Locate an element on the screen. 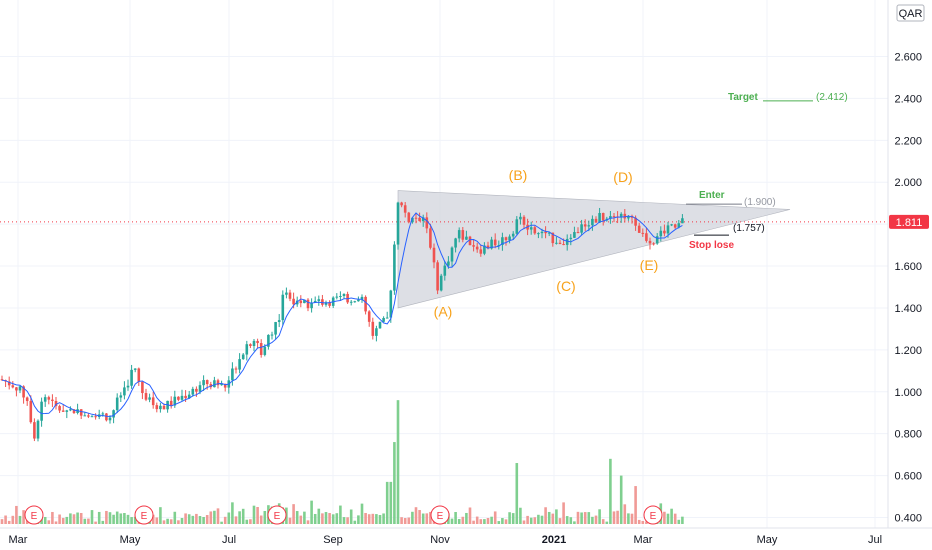 This screenshot has height=550, width=932. time-axis: Mar May Jul Sep Nov 2021 Mar May Jul is located at coordinates (446, 540).